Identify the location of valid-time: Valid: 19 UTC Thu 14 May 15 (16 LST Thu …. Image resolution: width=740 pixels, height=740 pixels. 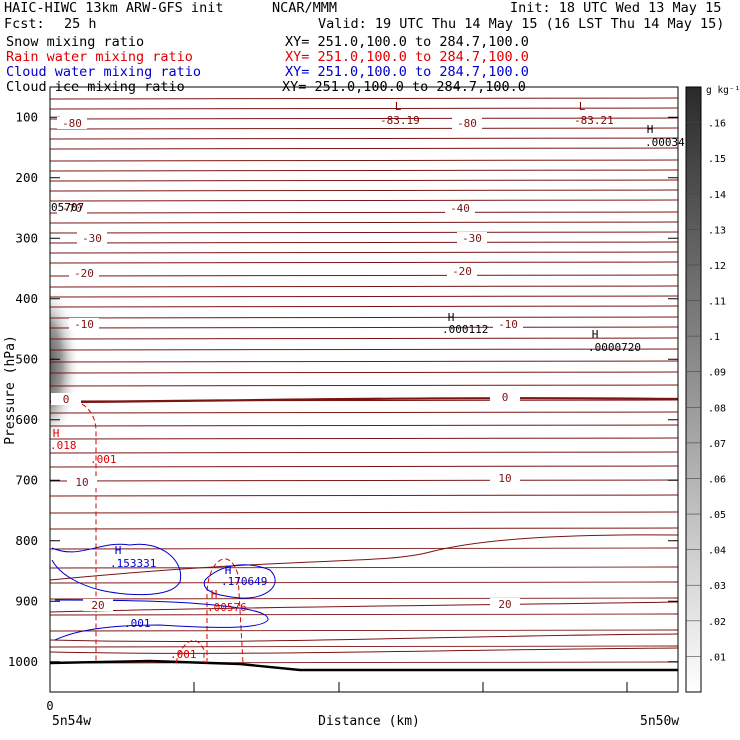
(521, 24).